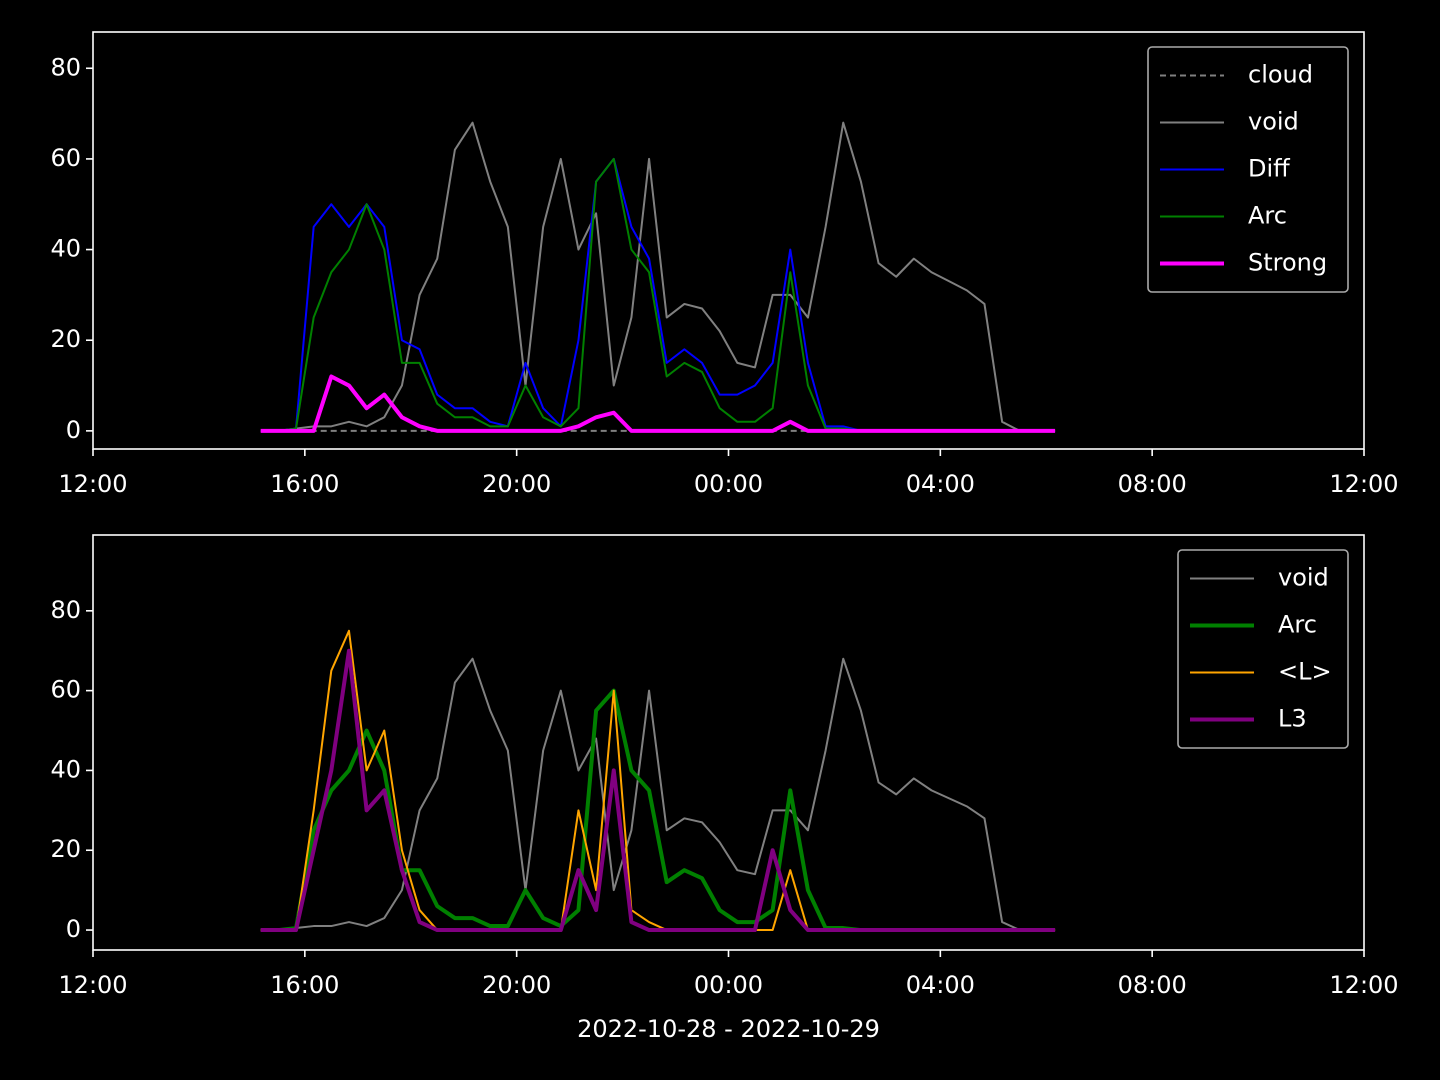 The image size is (1440, 1080). Describe the element at coordinates (1292, 719) in the screenshot. I see `legend-label: L3` at that location.